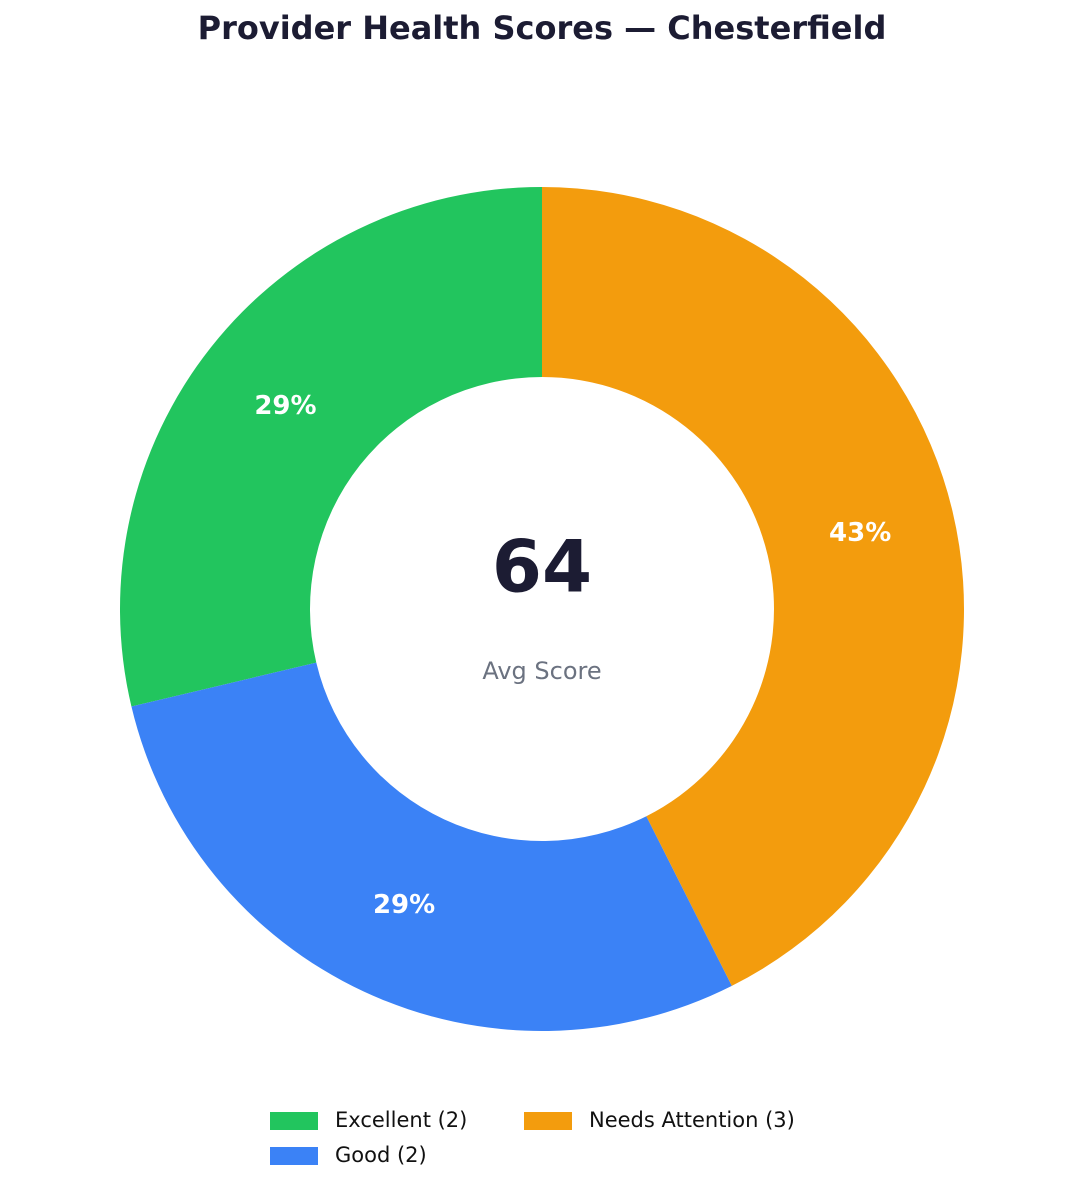  I want to click on center-label: Avg Score, so click(541, 671).